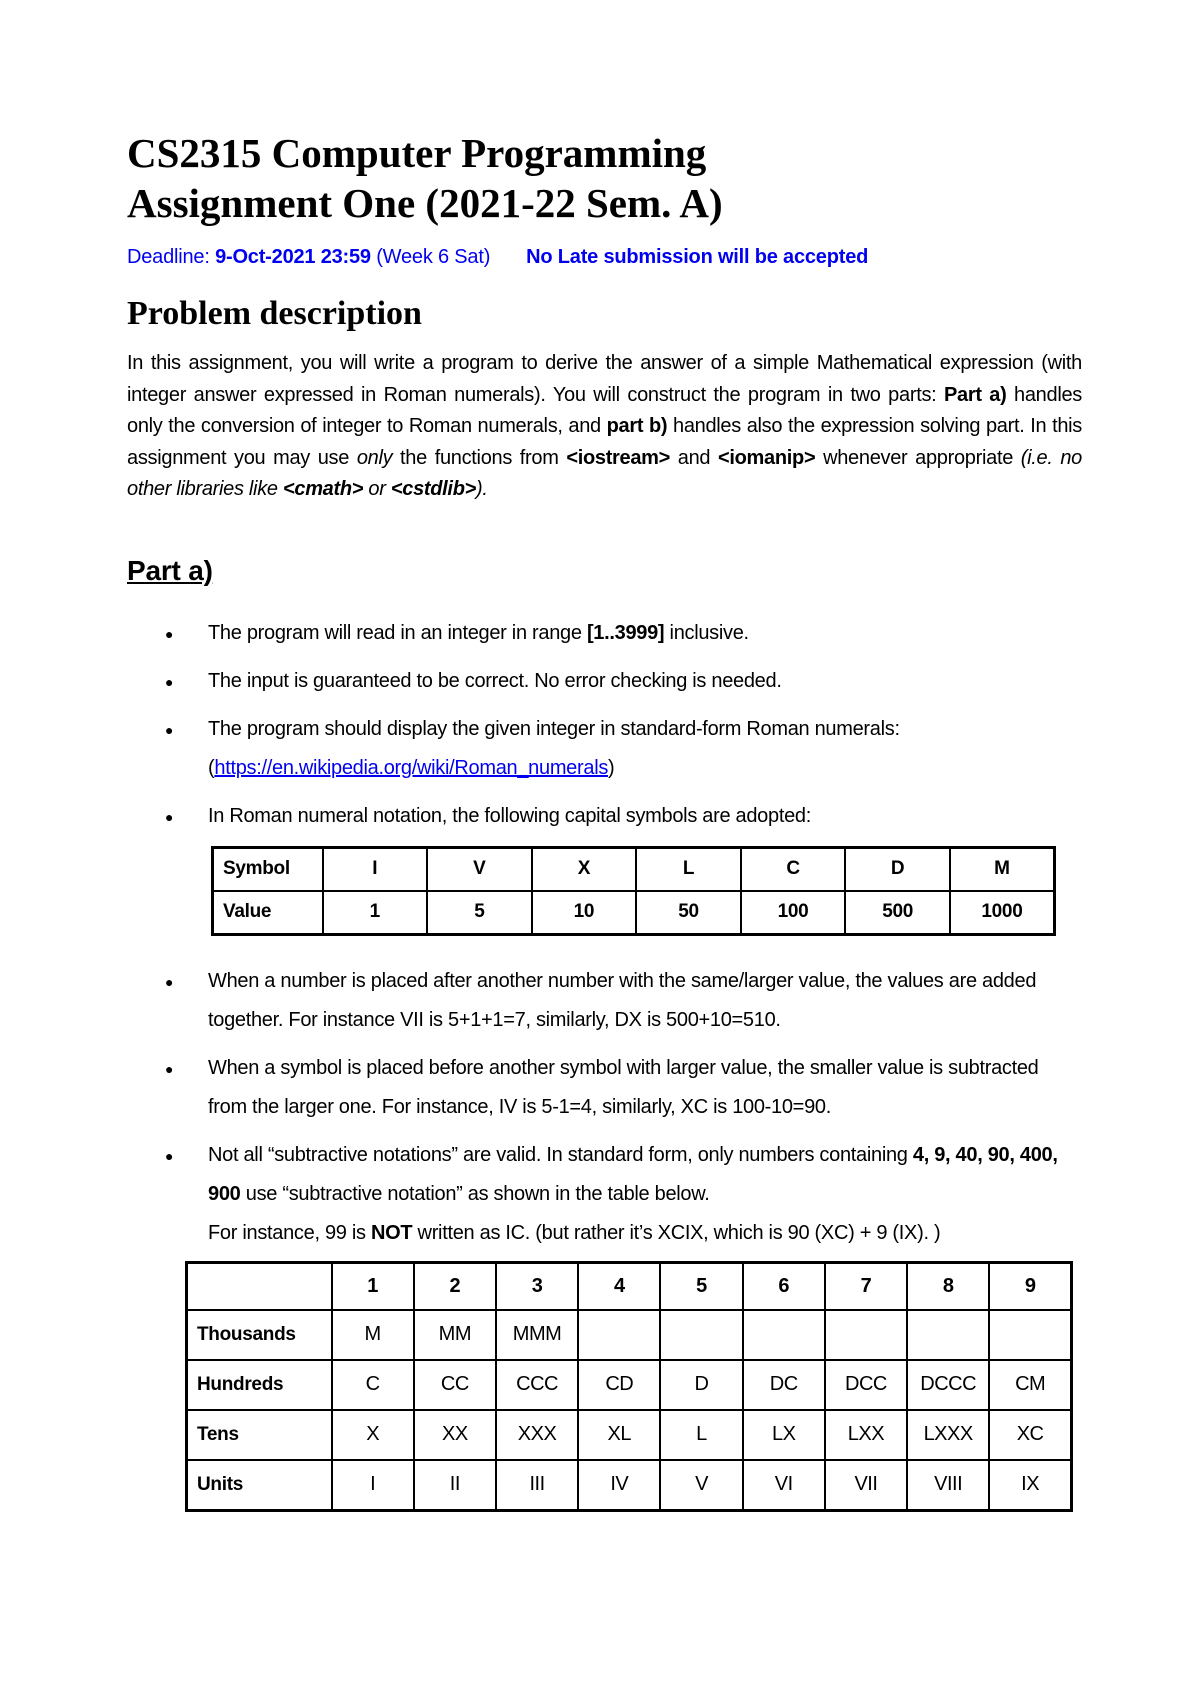 The width and height of the screenshot is (1200, 1698). I want to click on text-run: NOT, so click(391, 1232).